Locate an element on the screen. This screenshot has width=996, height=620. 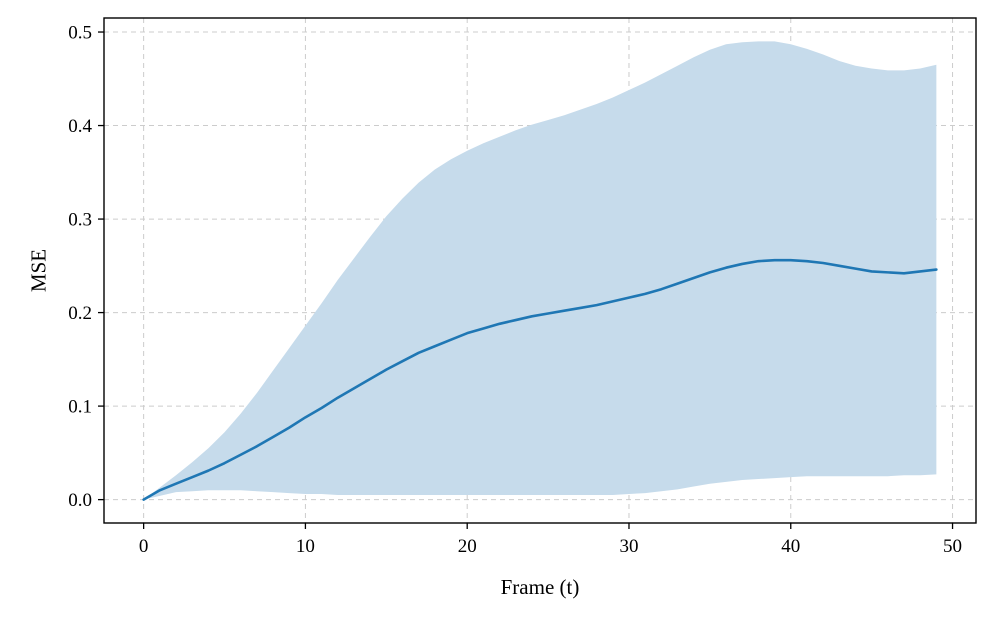
x-tick-label: 0 is located at coordinates (144, 546).